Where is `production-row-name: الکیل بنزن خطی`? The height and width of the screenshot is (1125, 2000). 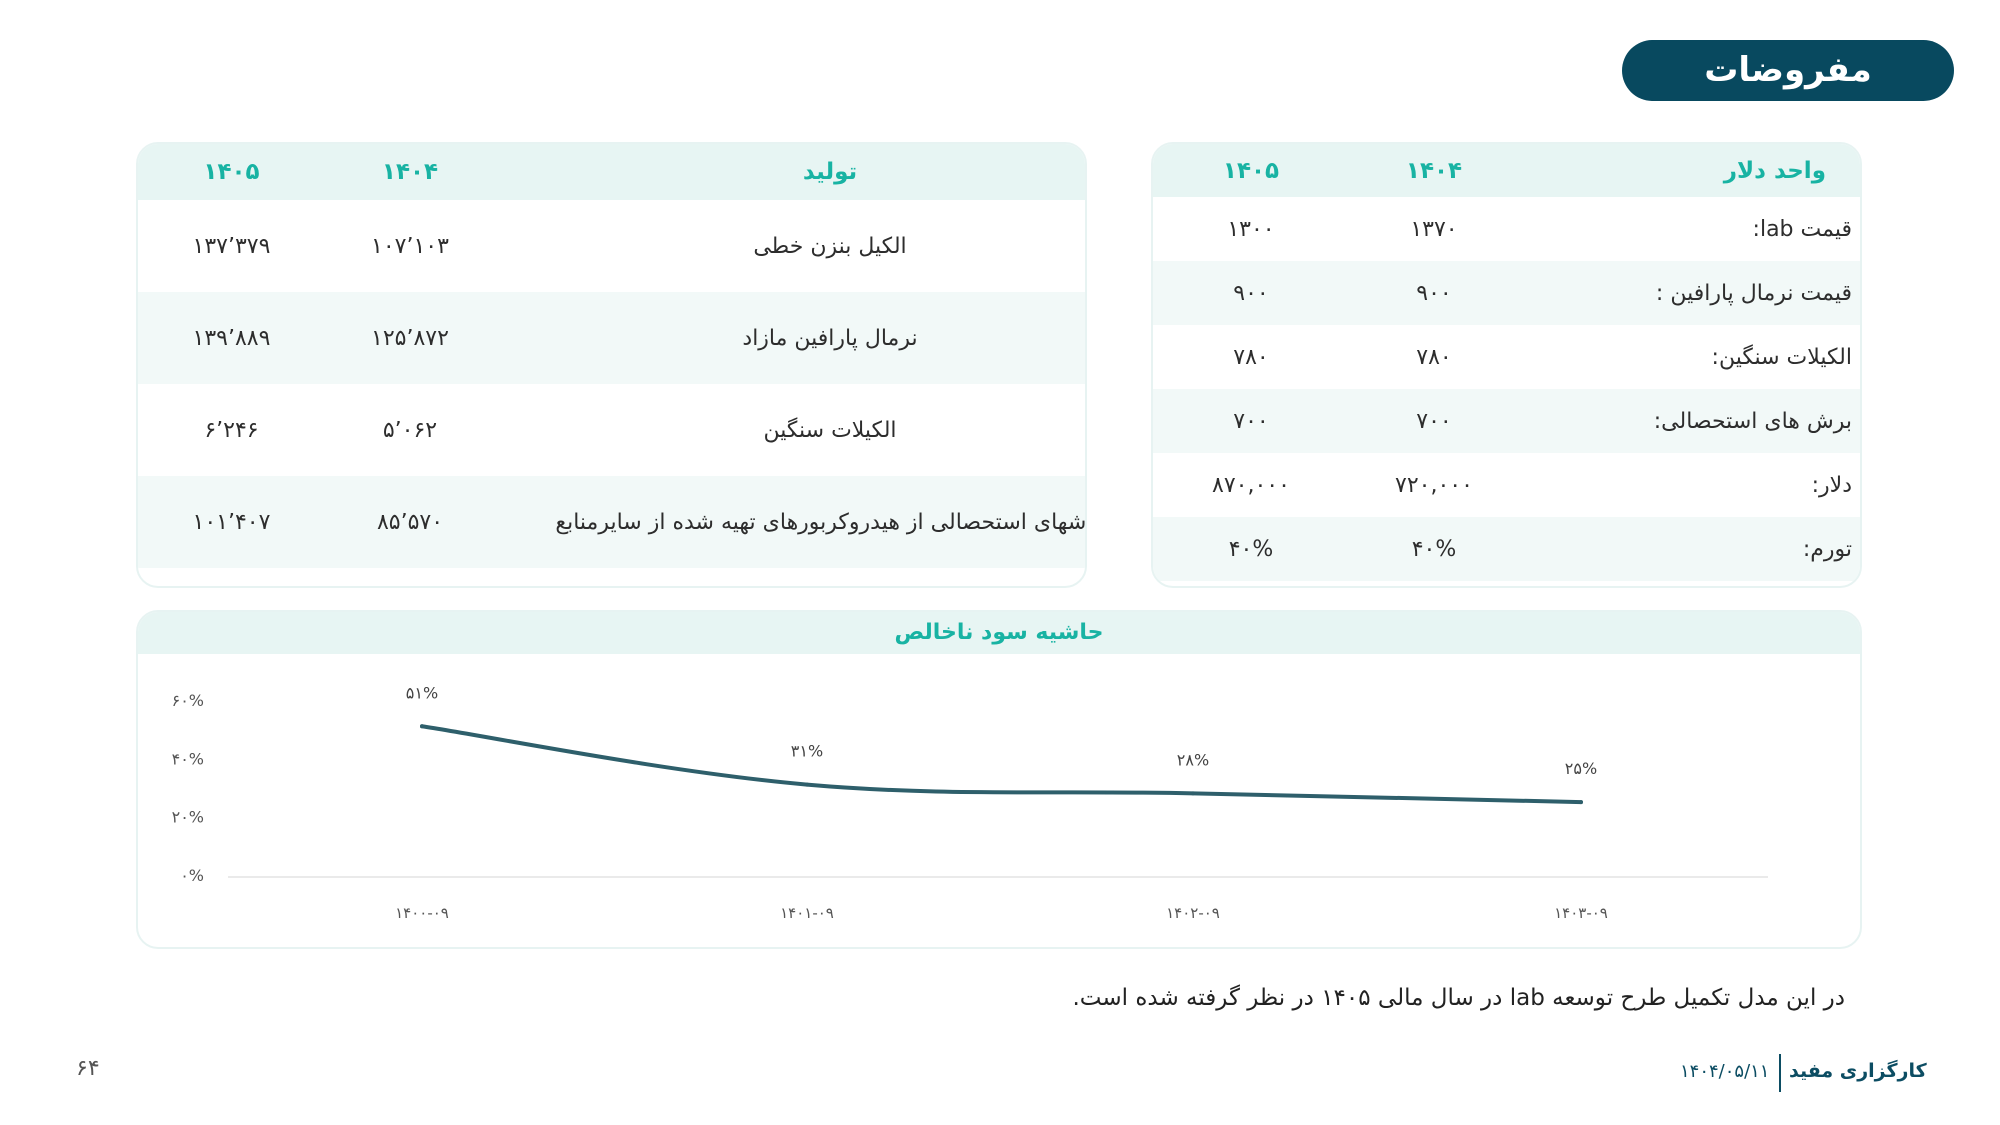 production-row-name: الکیل بنزن خطی is located at coordinates (830, 246).